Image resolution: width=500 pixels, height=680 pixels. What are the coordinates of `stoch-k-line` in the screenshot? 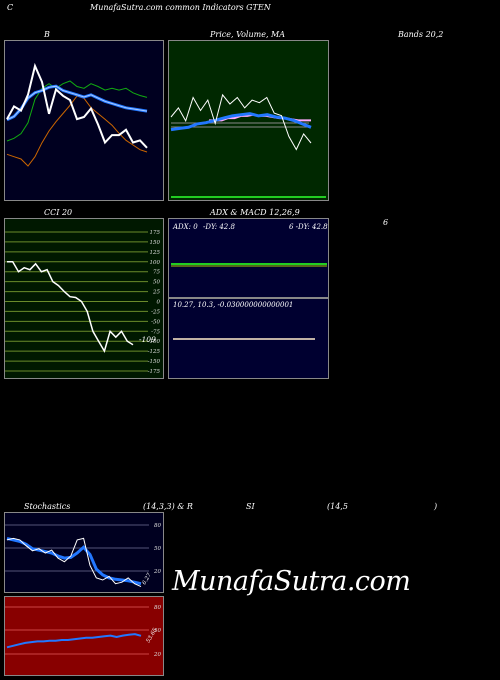 It's located at (74, 562).